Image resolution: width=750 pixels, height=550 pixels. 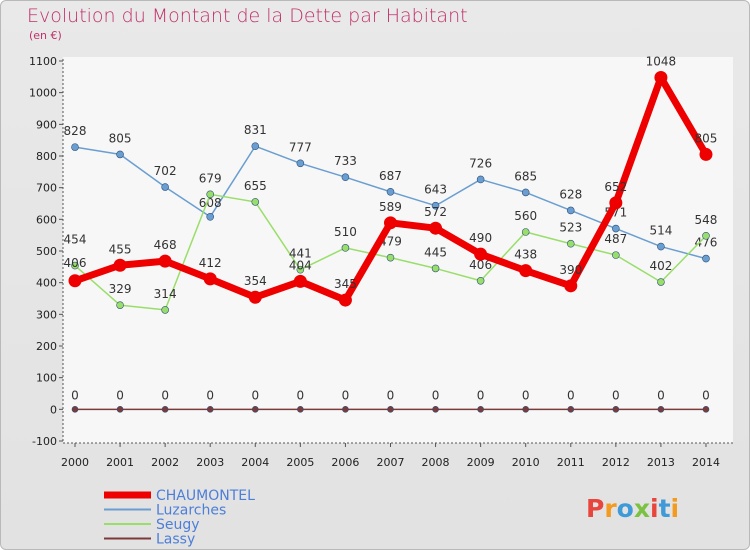 I want to click on series-luzarches-data-label: 687, so click(x=390, y=176).